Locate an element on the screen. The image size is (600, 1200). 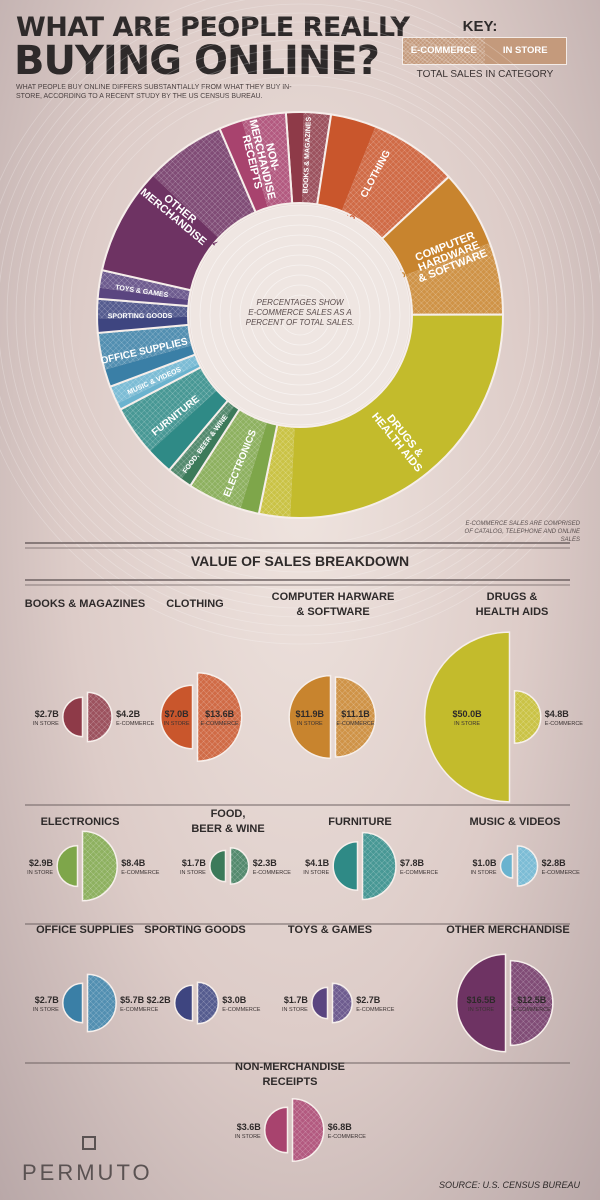
breakdown-title: FOOD, is located at coordinates (228, 814).